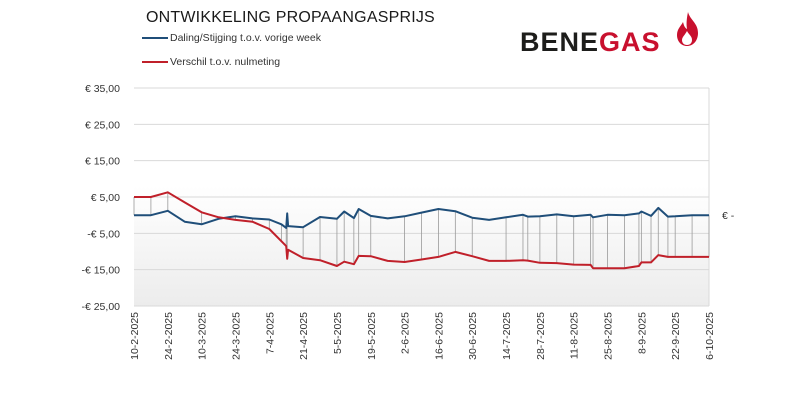  Describe the element at coordinates (102, 125) in the screenshot. I see `y-tick-label-1: € 25,00` at that location.